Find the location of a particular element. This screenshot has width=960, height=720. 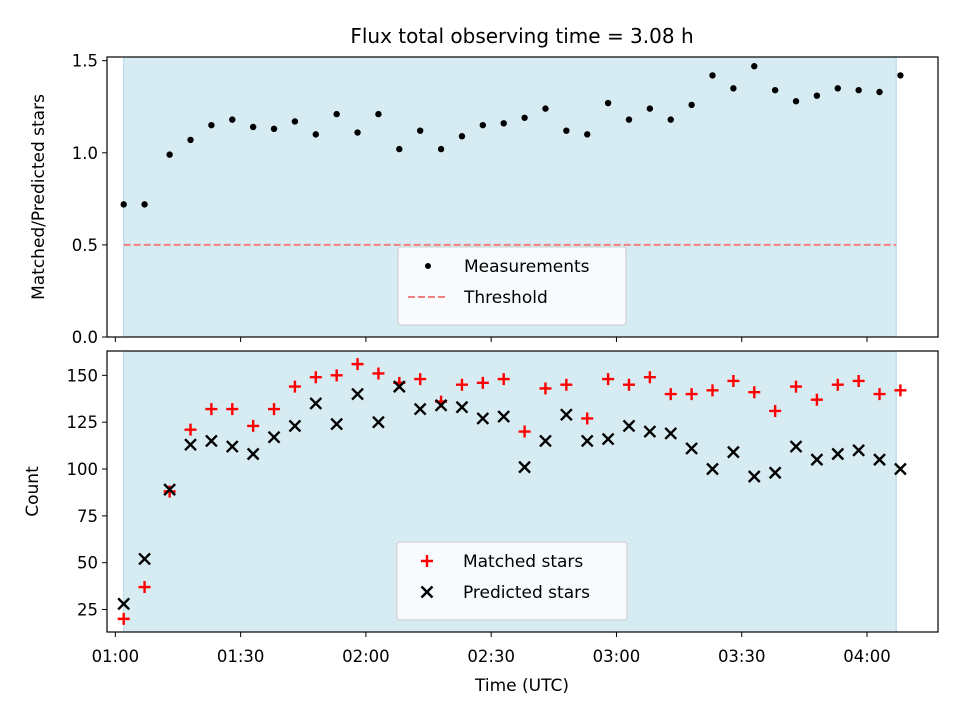

y-tick-label: 1.5 is located at coordinates (85, 61).